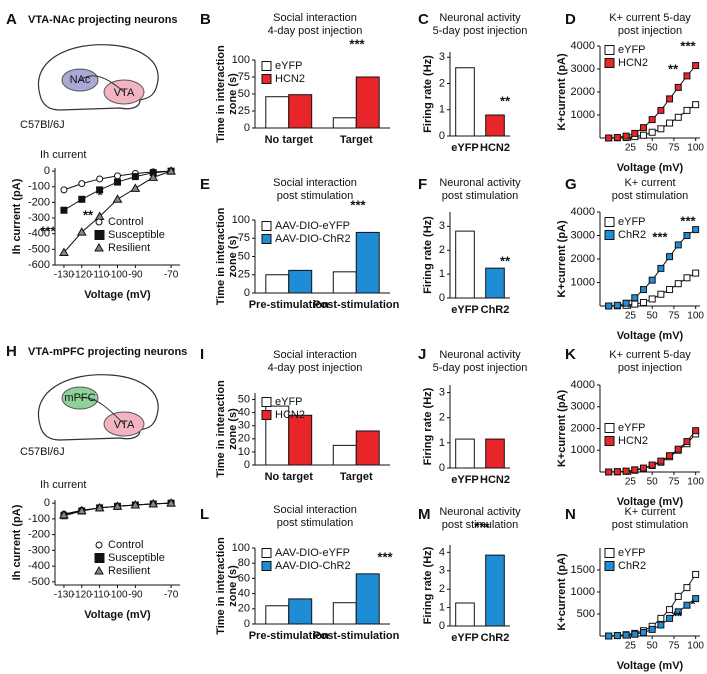 This screenshot has height=674, width=707. What do you see at coordinates (632, 566) in the screenshot?
I see `legend-label: ChR2` at bounding box center [632, 566].